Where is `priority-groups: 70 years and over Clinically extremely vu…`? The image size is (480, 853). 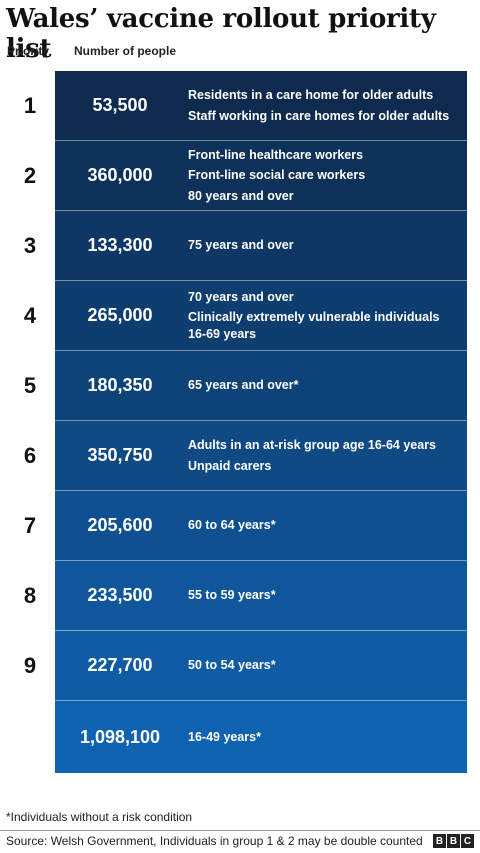 priority-groups: 70 years and over Clinically extremely vu… is located at coordinates (324, 315).